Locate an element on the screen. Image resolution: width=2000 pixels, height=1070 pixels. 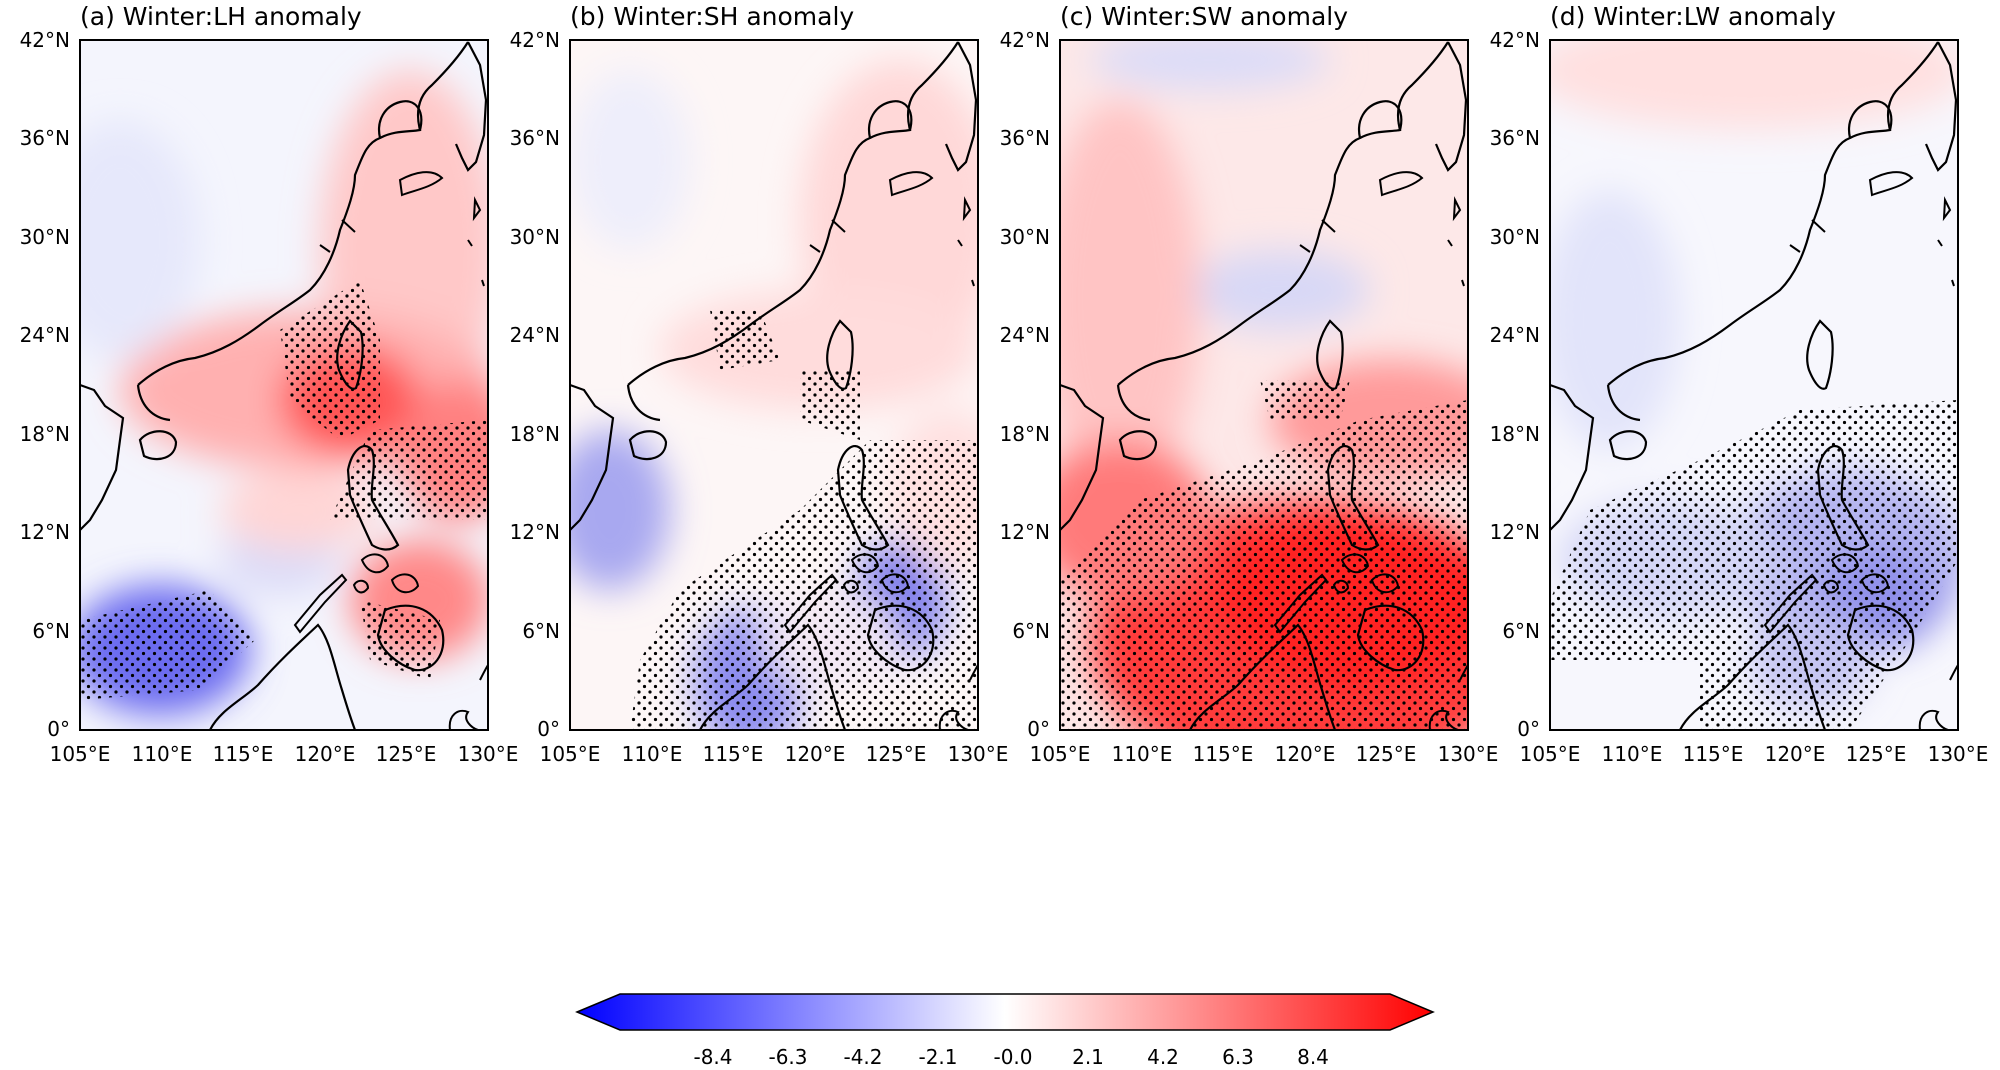
colorbar-tick: 4.2 is located at coordinates (1163, 1057).